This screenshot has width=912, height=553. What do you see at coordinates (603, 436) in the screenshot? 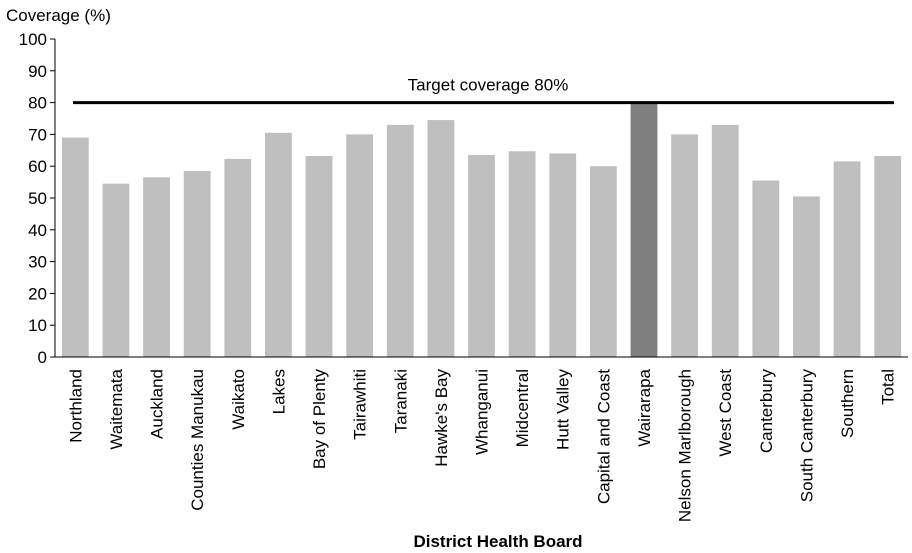
I see `x-tick-label: Capital and Coast` at bounding box center [603, 436].